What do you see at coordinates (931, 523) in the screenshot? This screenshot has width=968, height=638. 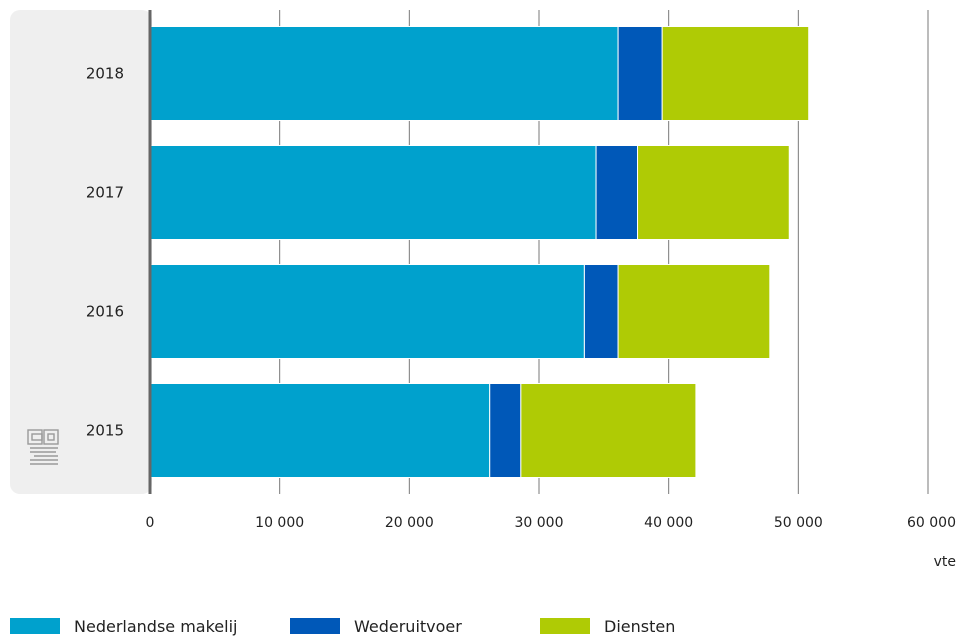 I see `x-tick-label: 60 000` at bounding box center [931, 523].